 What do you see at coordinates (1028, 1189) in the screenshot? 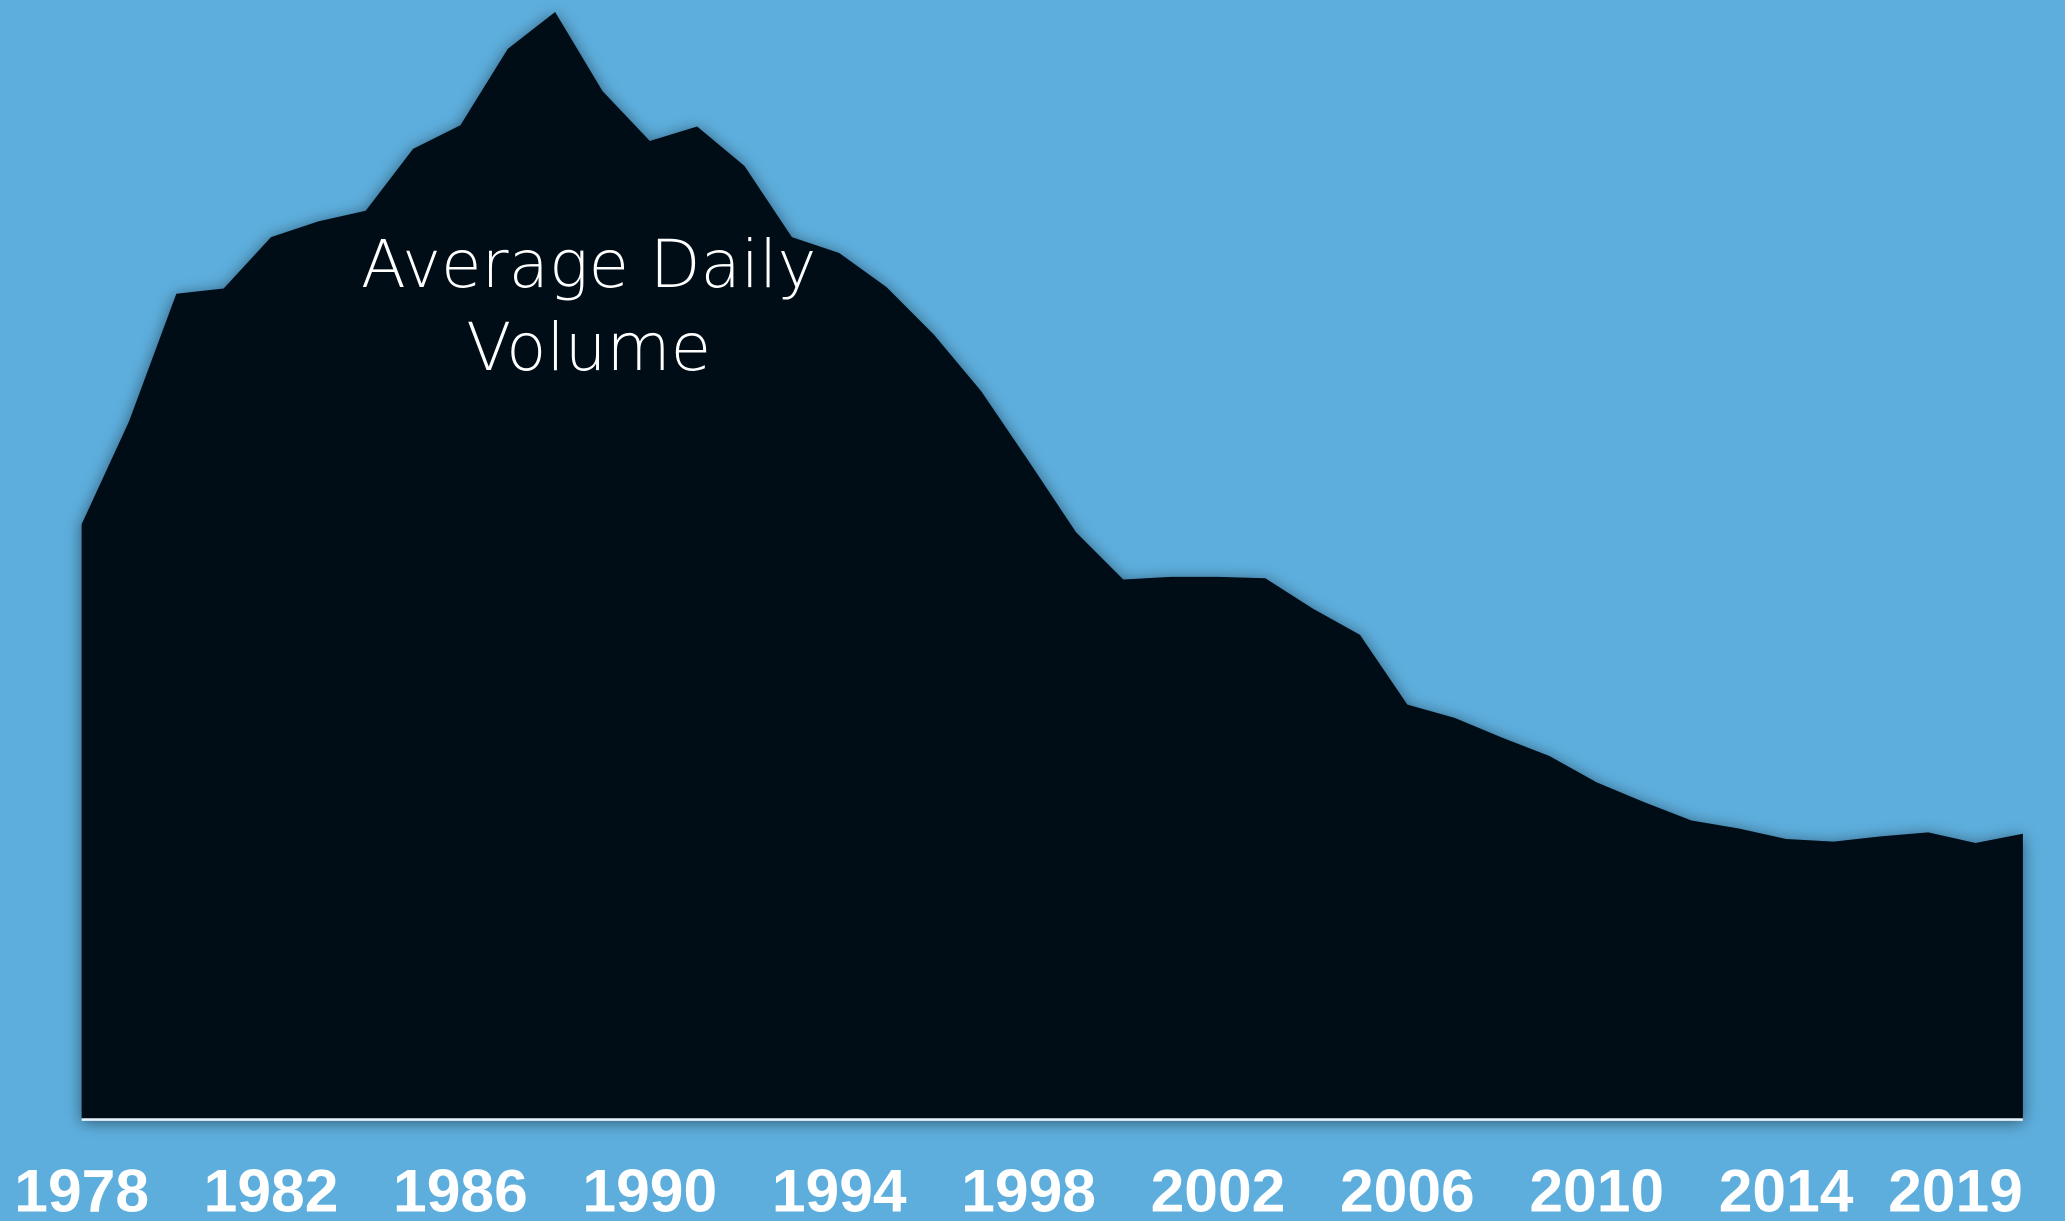
I see `x-tick-label: 1998` at bounding box center [1028, 1189].